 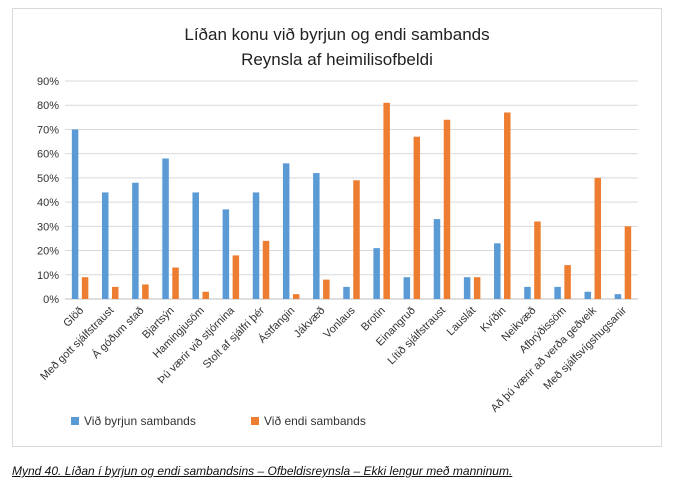 I want to click on x-tick-label: Á góðum stað, so click(x=117, y=332).